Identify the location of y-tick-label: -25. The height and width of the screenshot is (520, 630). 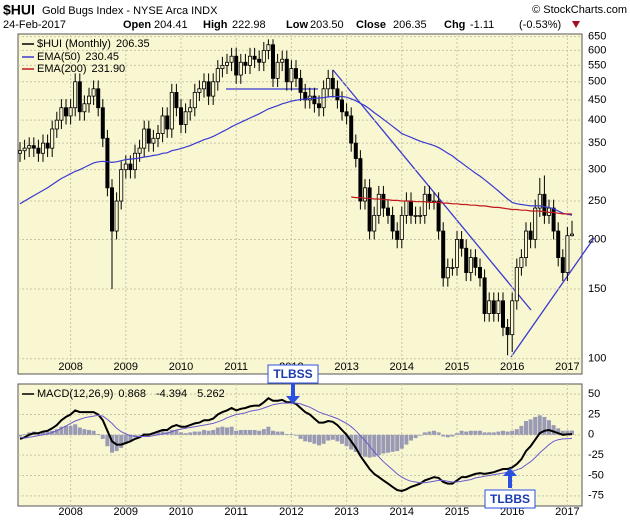
(596, 455).